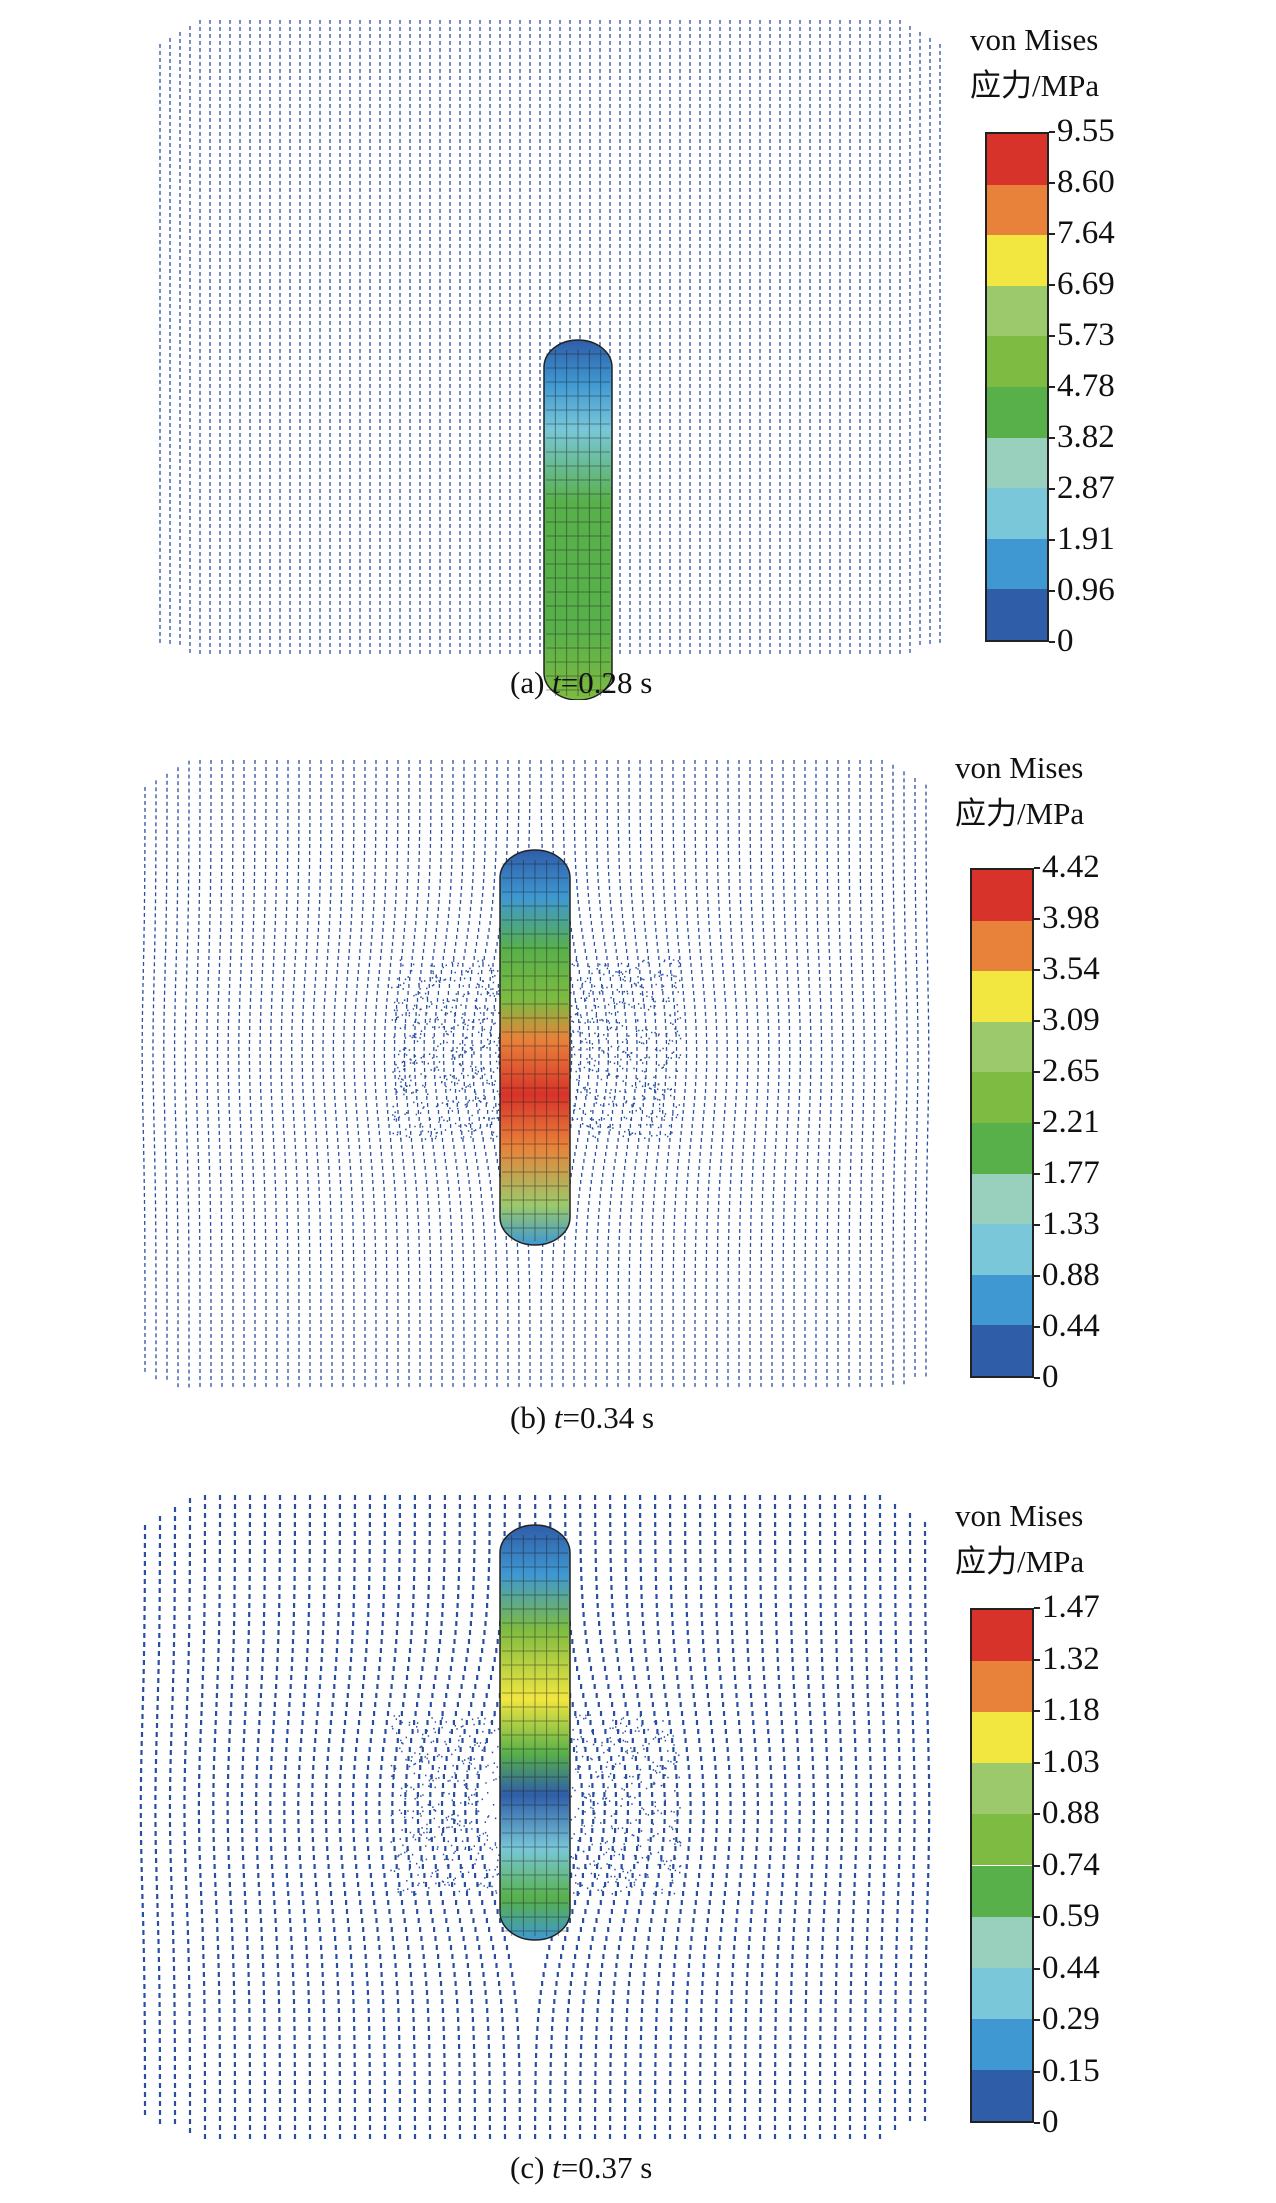 Image resolution: width=1276 pixels, height=2203 pixels. What do you see at coordinates (608, 1417) in the screenshot?
I see `caption-value: =0.34 s` at bounding box center [608, 1417].